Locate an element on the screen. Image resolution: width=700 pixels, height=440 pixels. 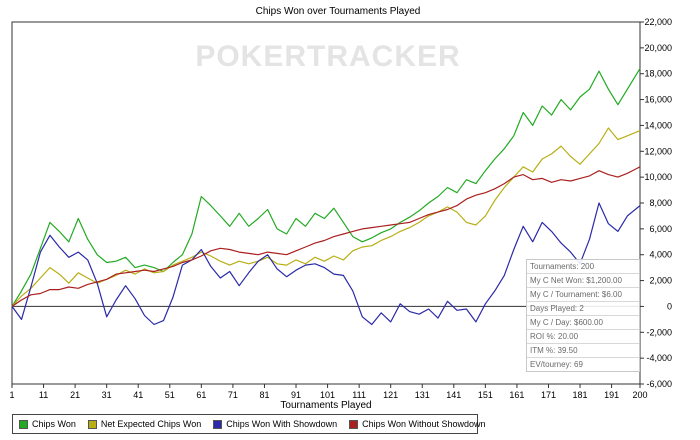
y-tick-label: -6,000 is located at coordinates (659, 384).